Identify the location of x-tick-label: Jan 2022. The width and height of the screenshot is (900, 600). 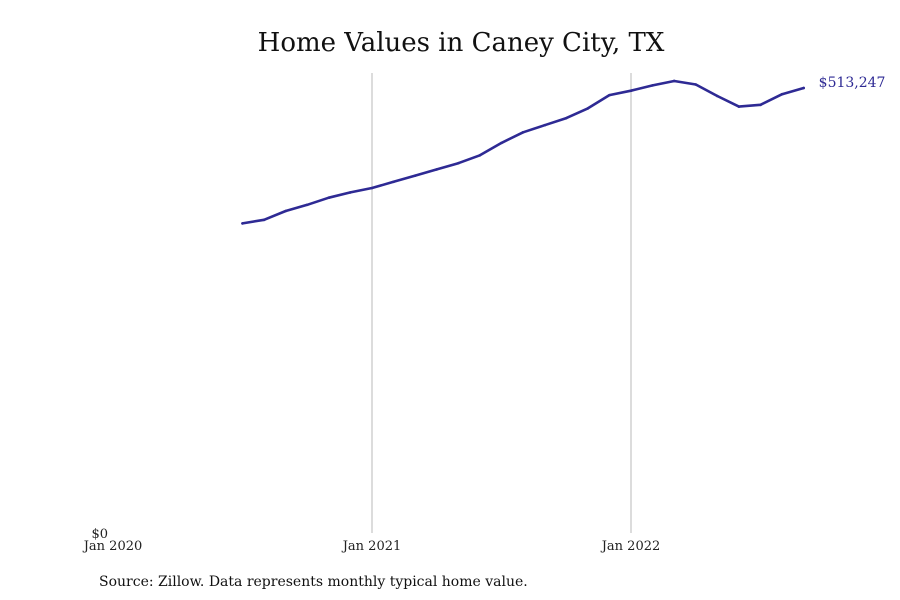
(630, 546).